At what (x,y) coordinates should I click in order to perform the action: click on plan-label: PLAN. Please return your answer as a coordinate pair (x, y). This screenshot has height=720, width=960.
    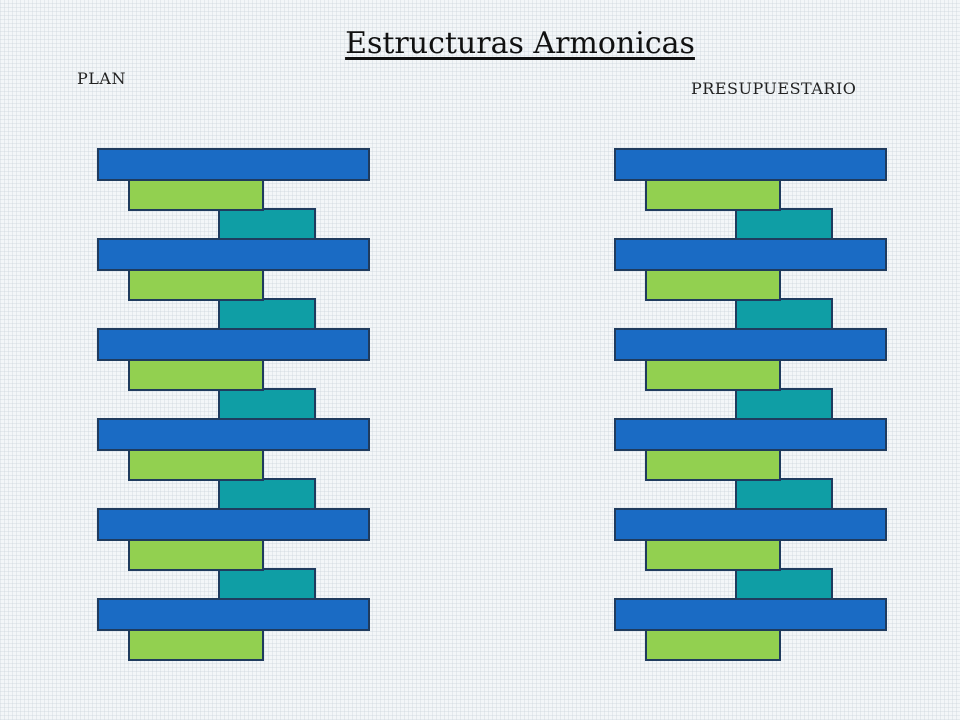
    Looking at the image, I should click on (101, 78).